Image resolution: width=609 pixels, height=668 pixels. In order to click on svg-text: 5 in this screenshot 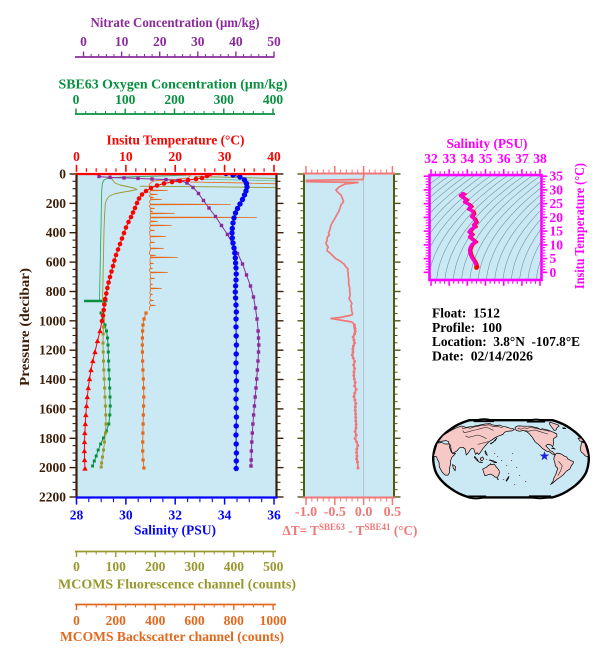, I will do `click(553, 258)`.